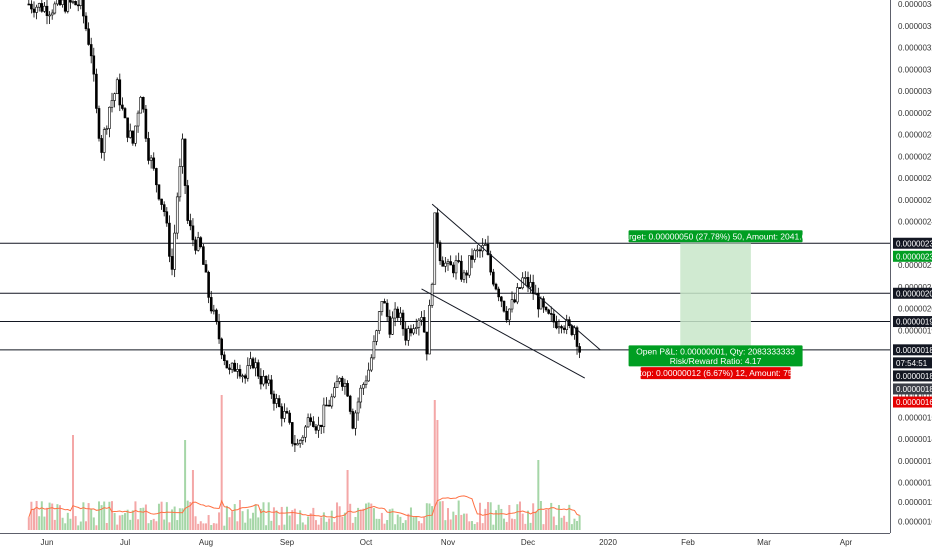 Image resolution: width=932 pixels, height=550 pixels. I want to click on x-tick-label: Nov, so click(448, 542).